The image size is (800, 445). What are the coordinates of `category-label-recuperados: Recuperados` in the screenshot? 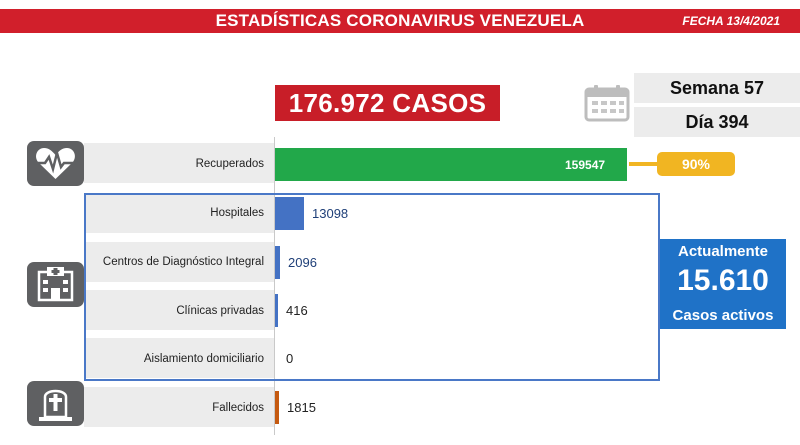 It's located at (229, 164).